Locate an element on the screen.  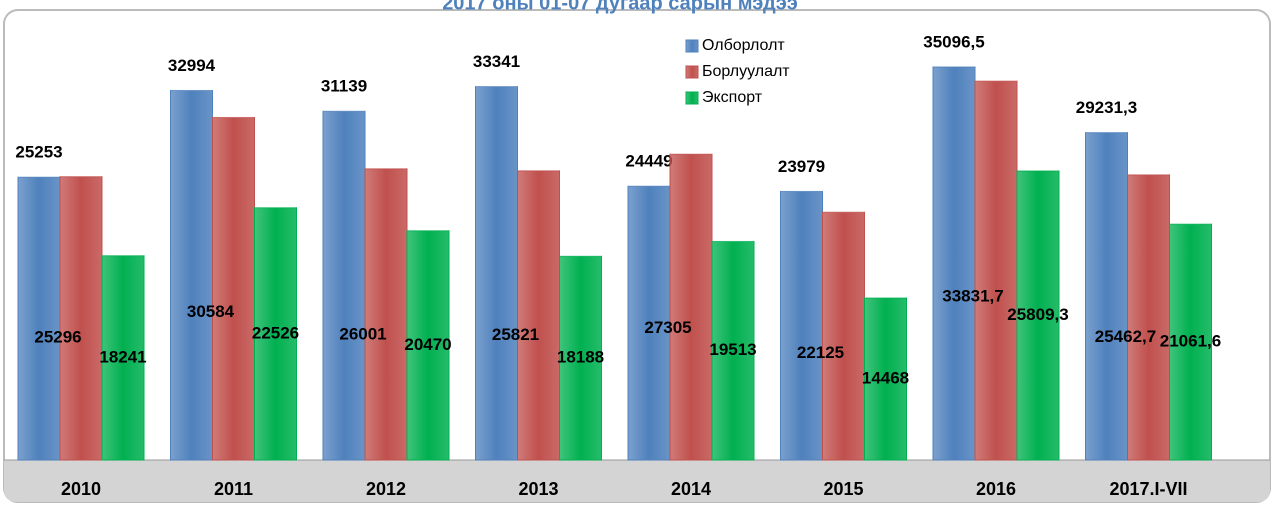
data-label: 25809,3 is located at coordinates (1037, 314).